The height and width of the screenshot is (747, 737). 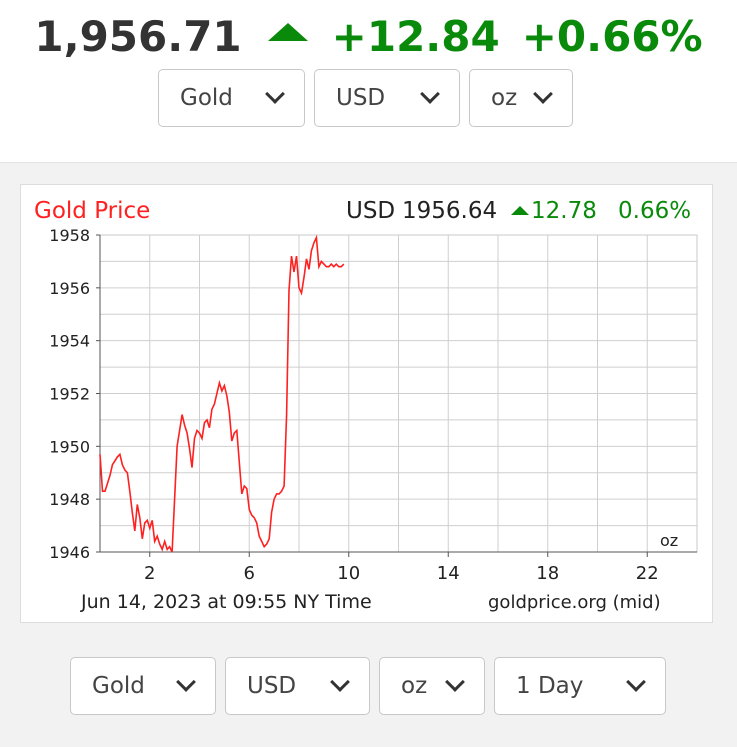 What do you see at coordinates (69, 235) in the screenshot?
I see `y-tick-label: 1958` at bounding box center [69, 235].